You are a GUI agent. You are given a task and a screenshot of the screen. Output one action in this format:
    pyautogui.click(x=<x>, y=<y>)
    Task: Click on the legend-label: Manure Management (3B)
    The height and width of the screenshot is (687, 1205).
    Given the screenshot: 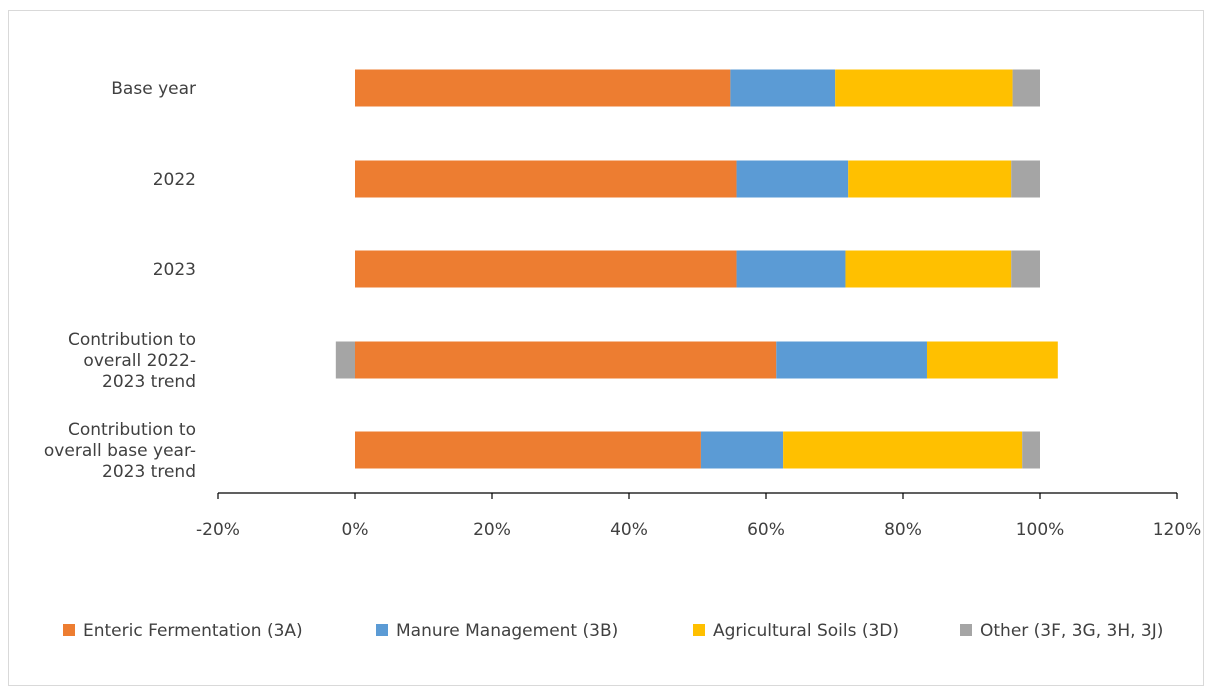 What is the action you would take?
    pyautogui.click(x=507, y=631)
    